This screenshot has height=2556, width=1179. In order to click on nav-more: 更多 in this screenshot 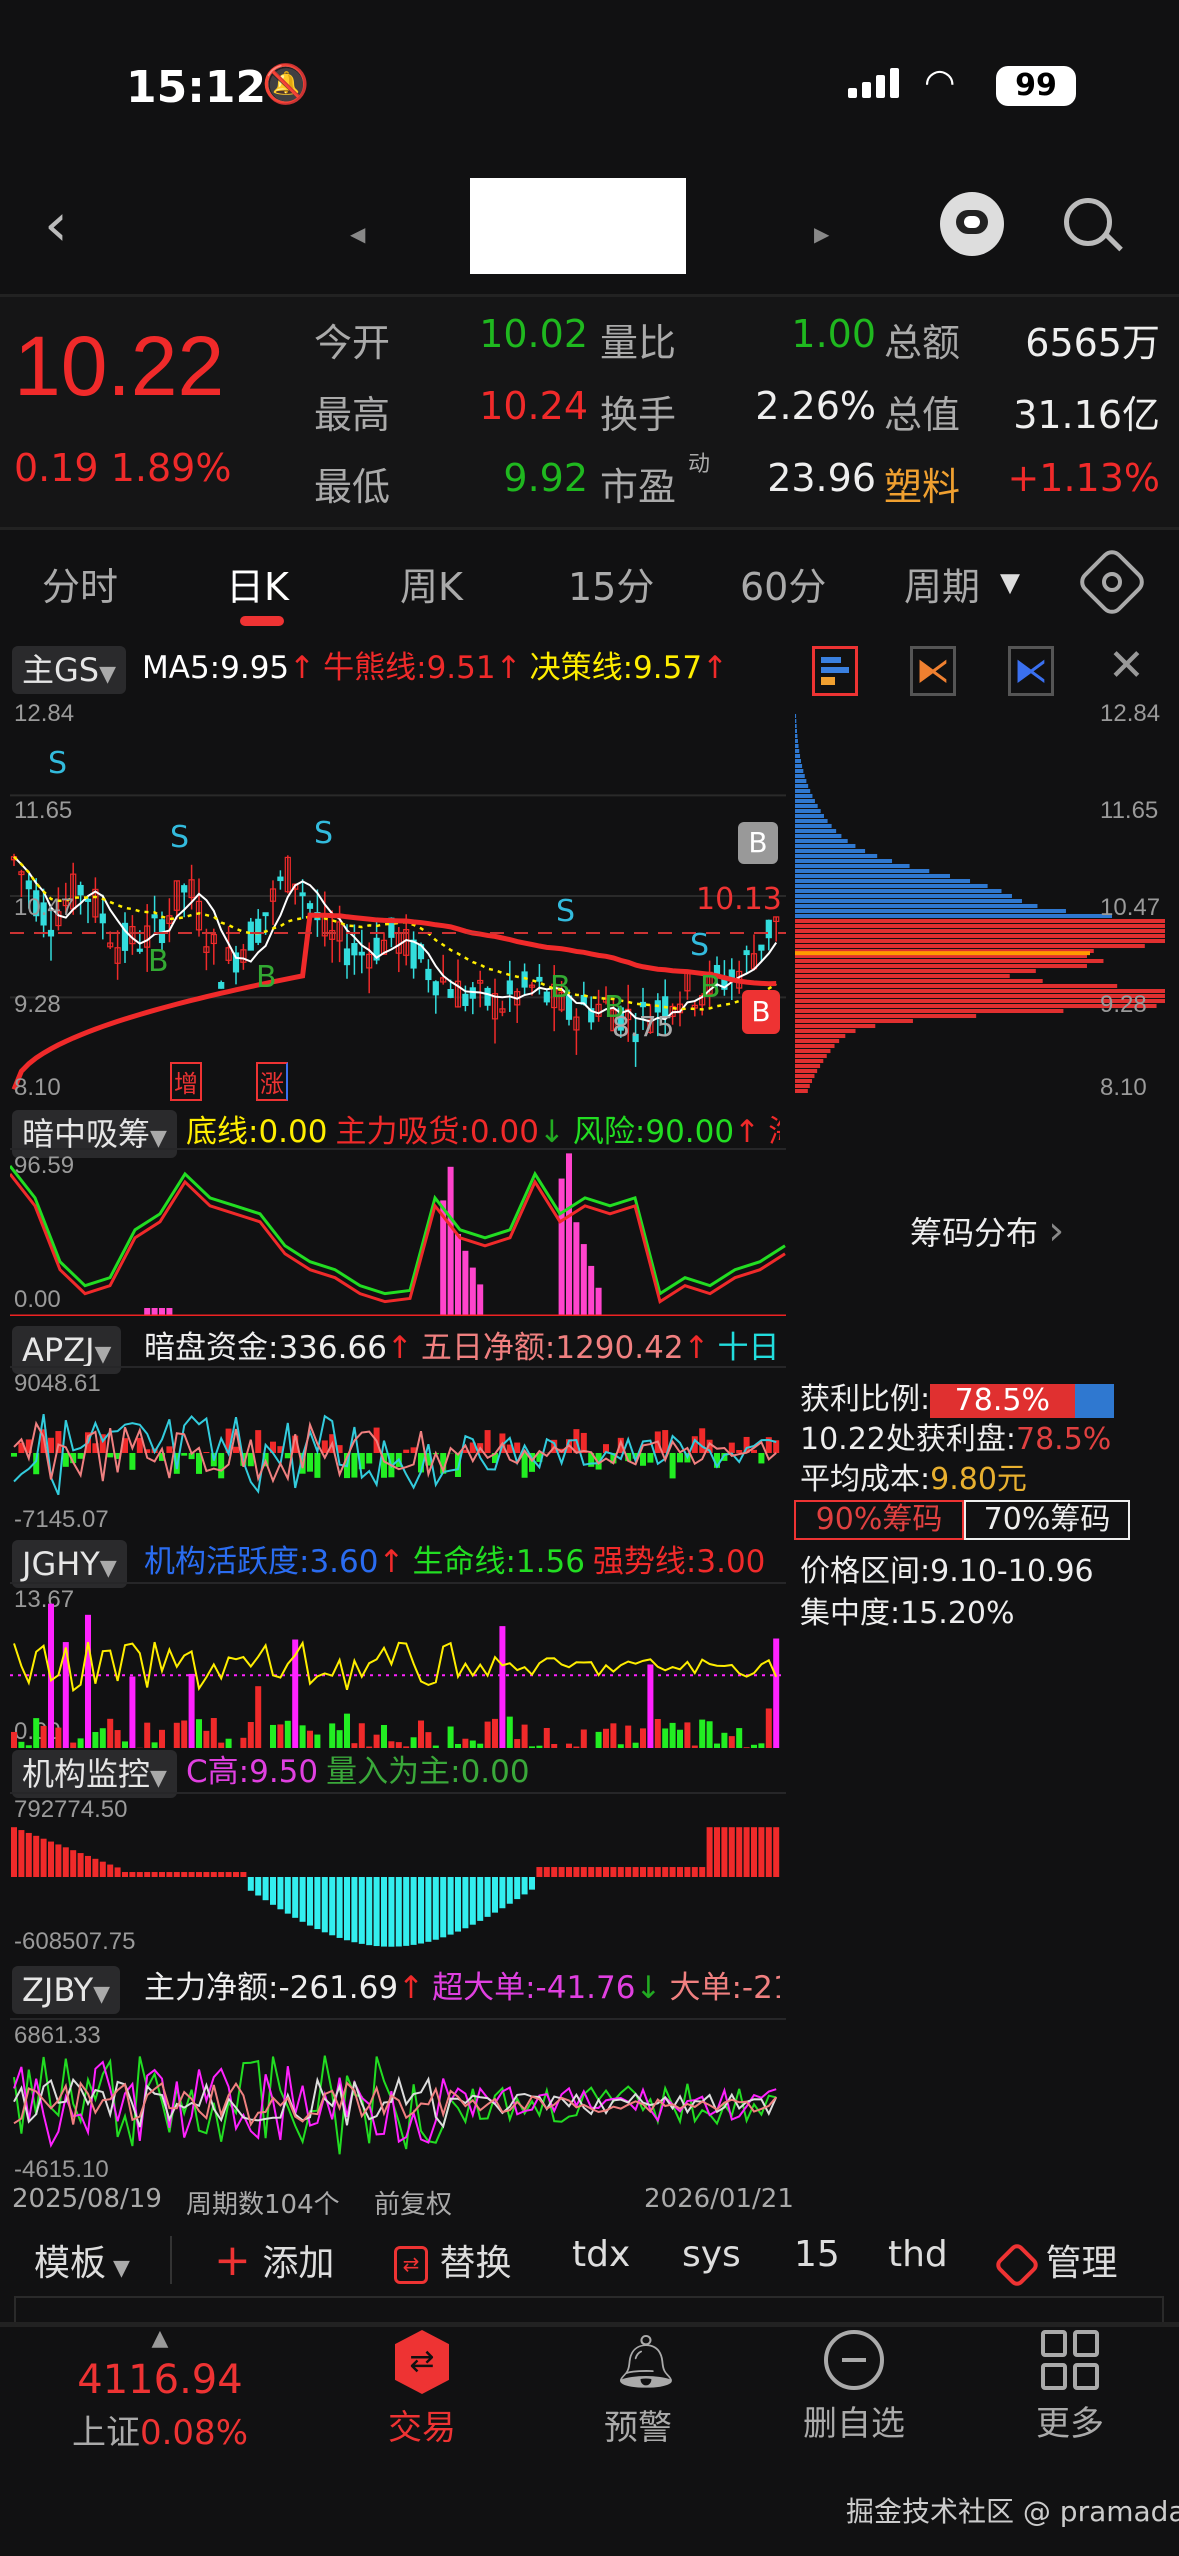, I will do `click(1070, 2387)`.